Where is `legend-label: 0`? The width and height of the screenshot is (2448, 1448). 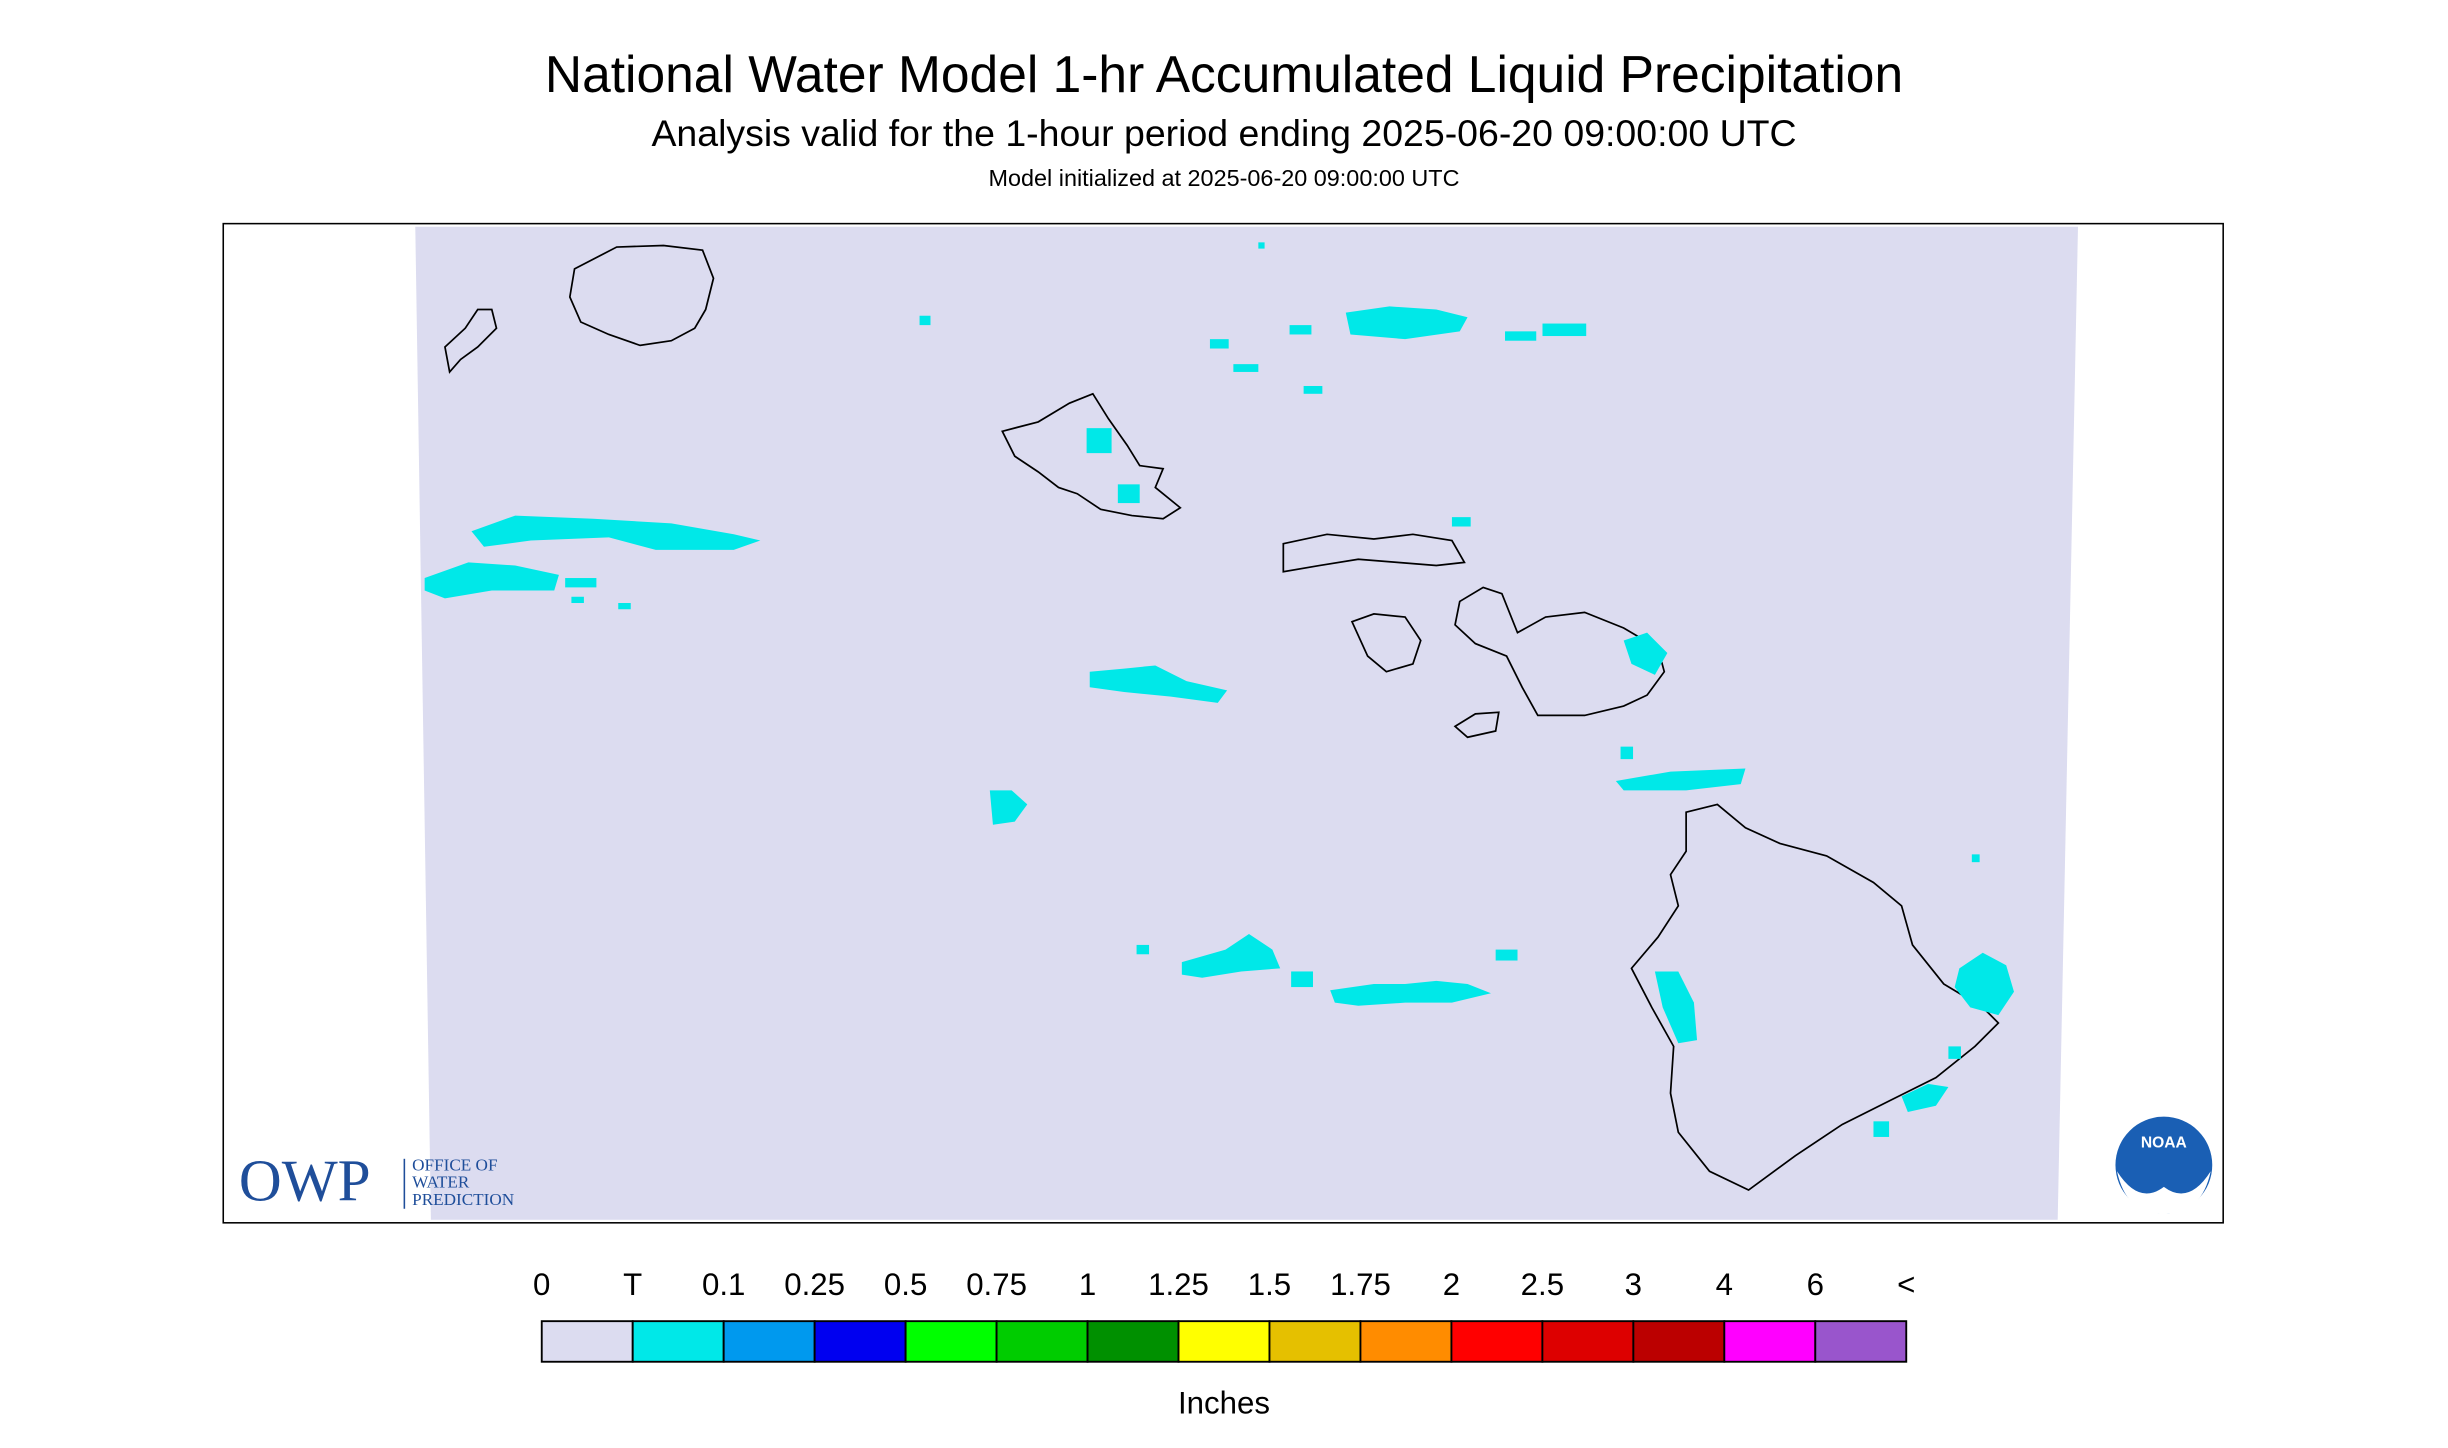
legend-label: 0 is located at coordinates (541, 1284).